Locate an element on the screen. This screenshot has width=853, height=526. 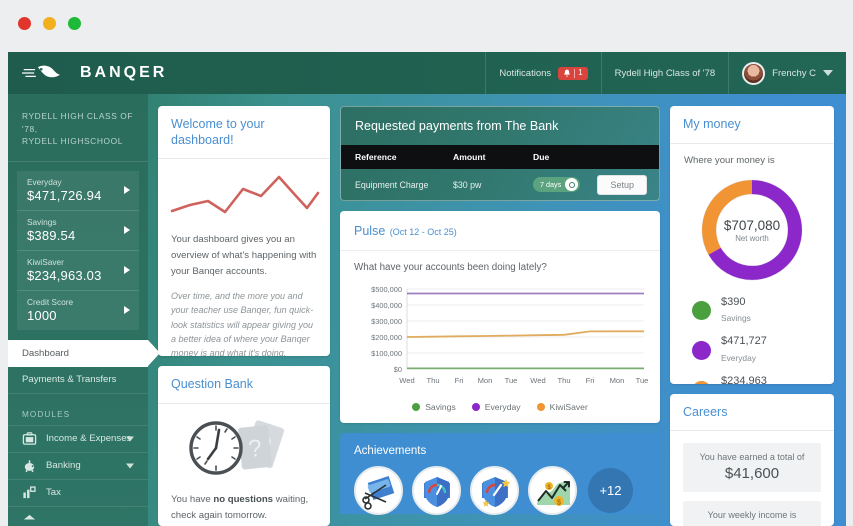
column-header-due: Due is located at coordinates (541, 157).